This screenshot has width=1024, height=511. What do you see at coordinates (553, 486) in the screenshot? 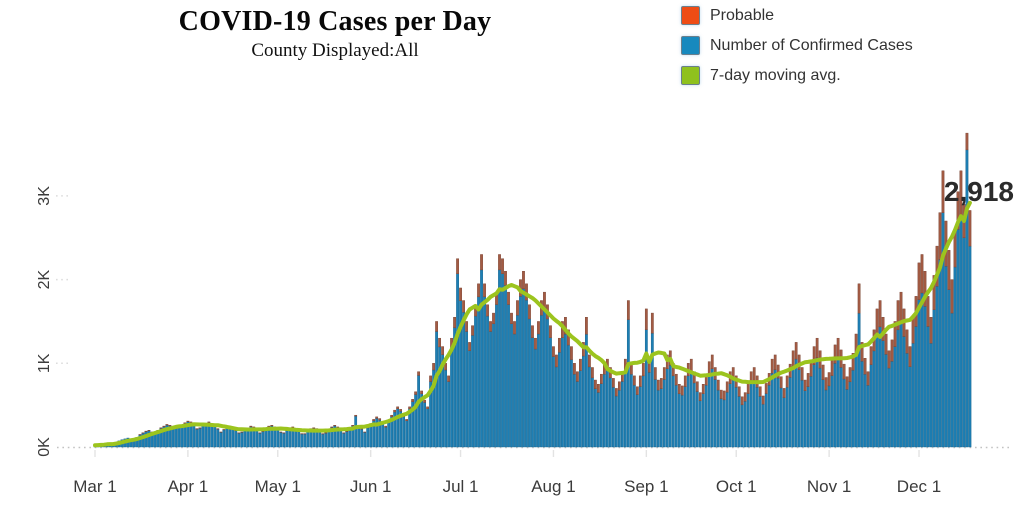
I see `svg-text: Aug 1` at bounding box center [553, 486].